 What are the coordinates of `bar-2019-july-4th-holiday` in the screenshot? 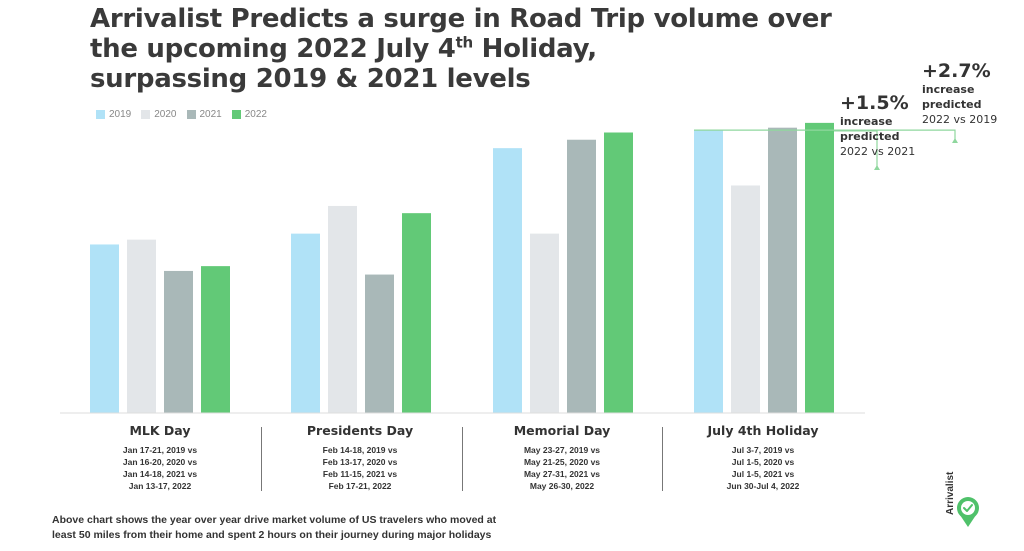 It's located at (708, 271).